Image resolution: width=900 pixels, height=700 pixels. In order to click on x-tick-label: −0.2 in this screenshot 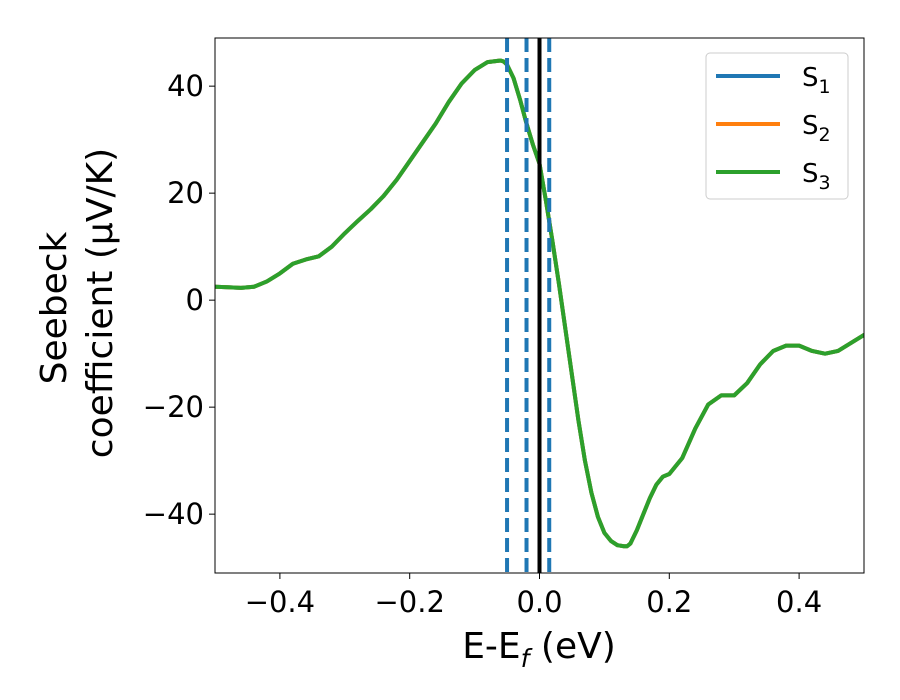, I will do `click(409, 602)`.